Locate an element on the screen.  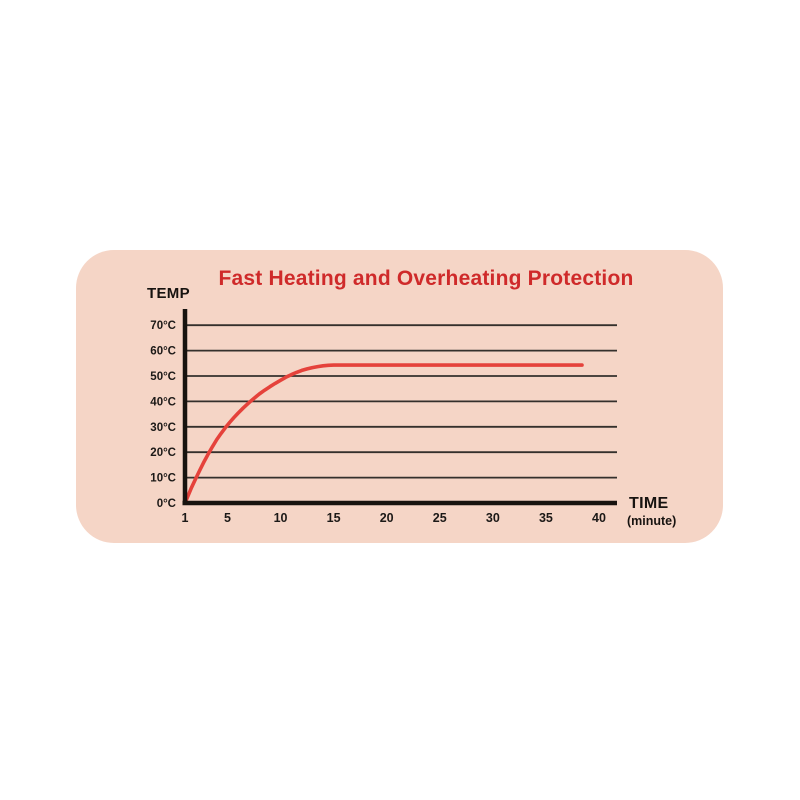
y-tick-label: 50°C is located at coordinates (163, 377).